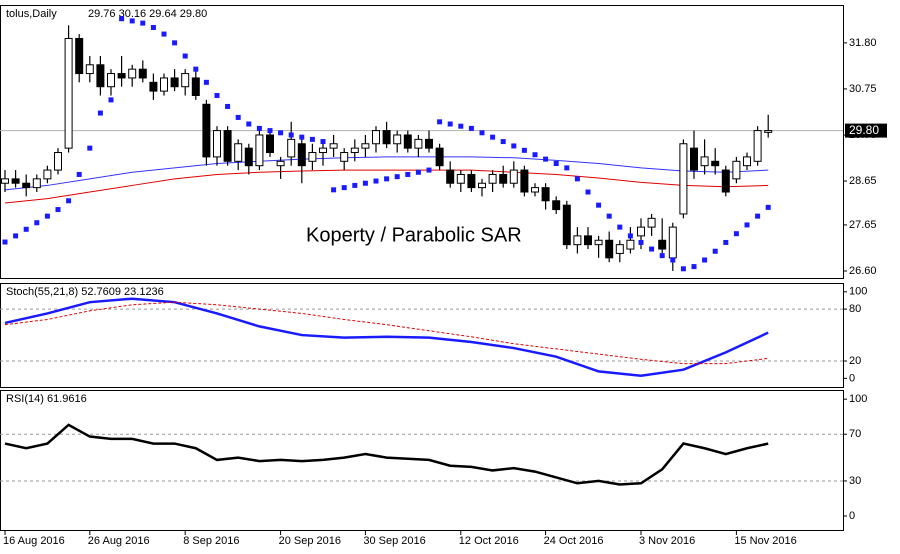  I want to click on x-tick-label: 3 Nov 2016, so click(667, 541).